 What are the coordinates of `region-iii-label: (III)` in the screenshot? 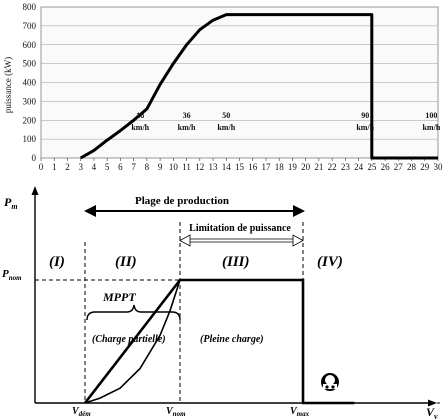 It's located at (236, 262).